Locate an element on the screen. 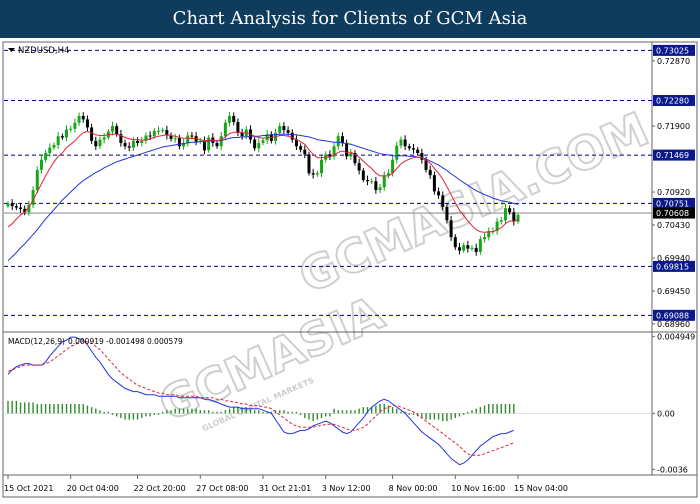  dropdown-triangle-icon is located at coordinates (11, 50).